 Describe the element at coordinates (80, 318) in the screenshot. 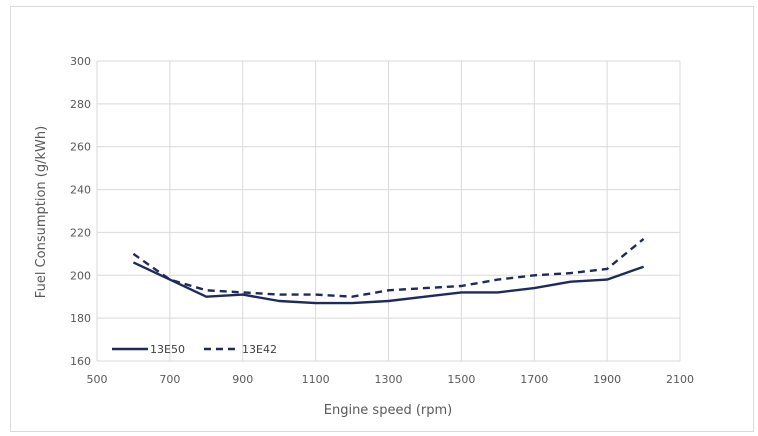

I see `y-tick-label-180: 180` at that location.